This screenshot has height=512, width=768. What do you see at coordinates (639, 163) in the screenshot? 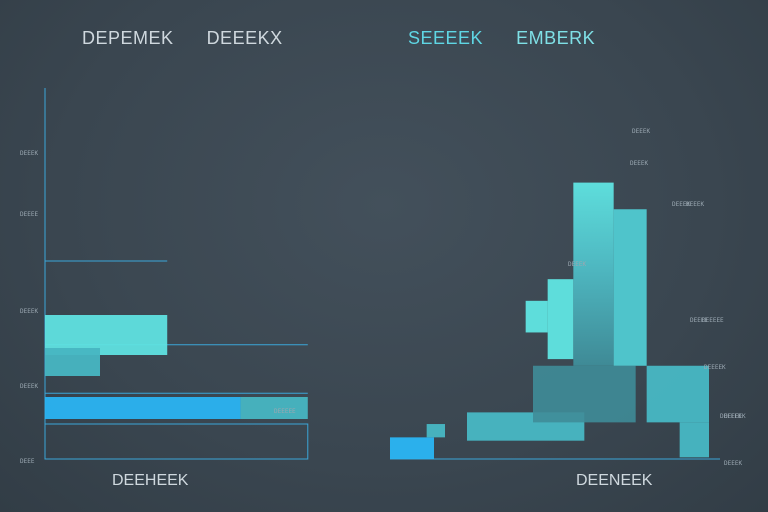
I see `right-tick-label-4: DEEEK` at bounding box center [639, 163].